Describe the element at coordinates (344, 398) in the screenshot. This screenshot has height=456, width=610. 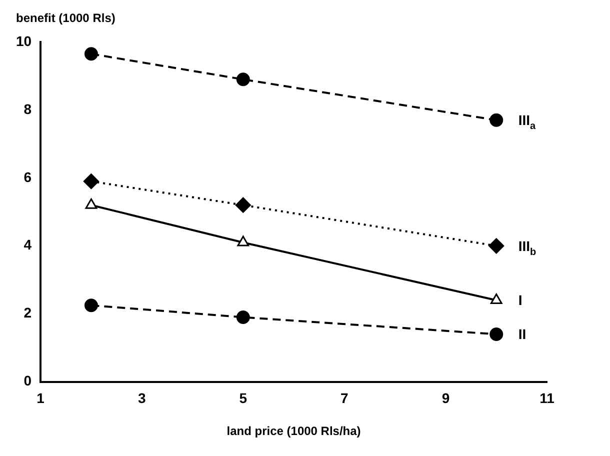
I see `x-tick-label: 7` at that location.